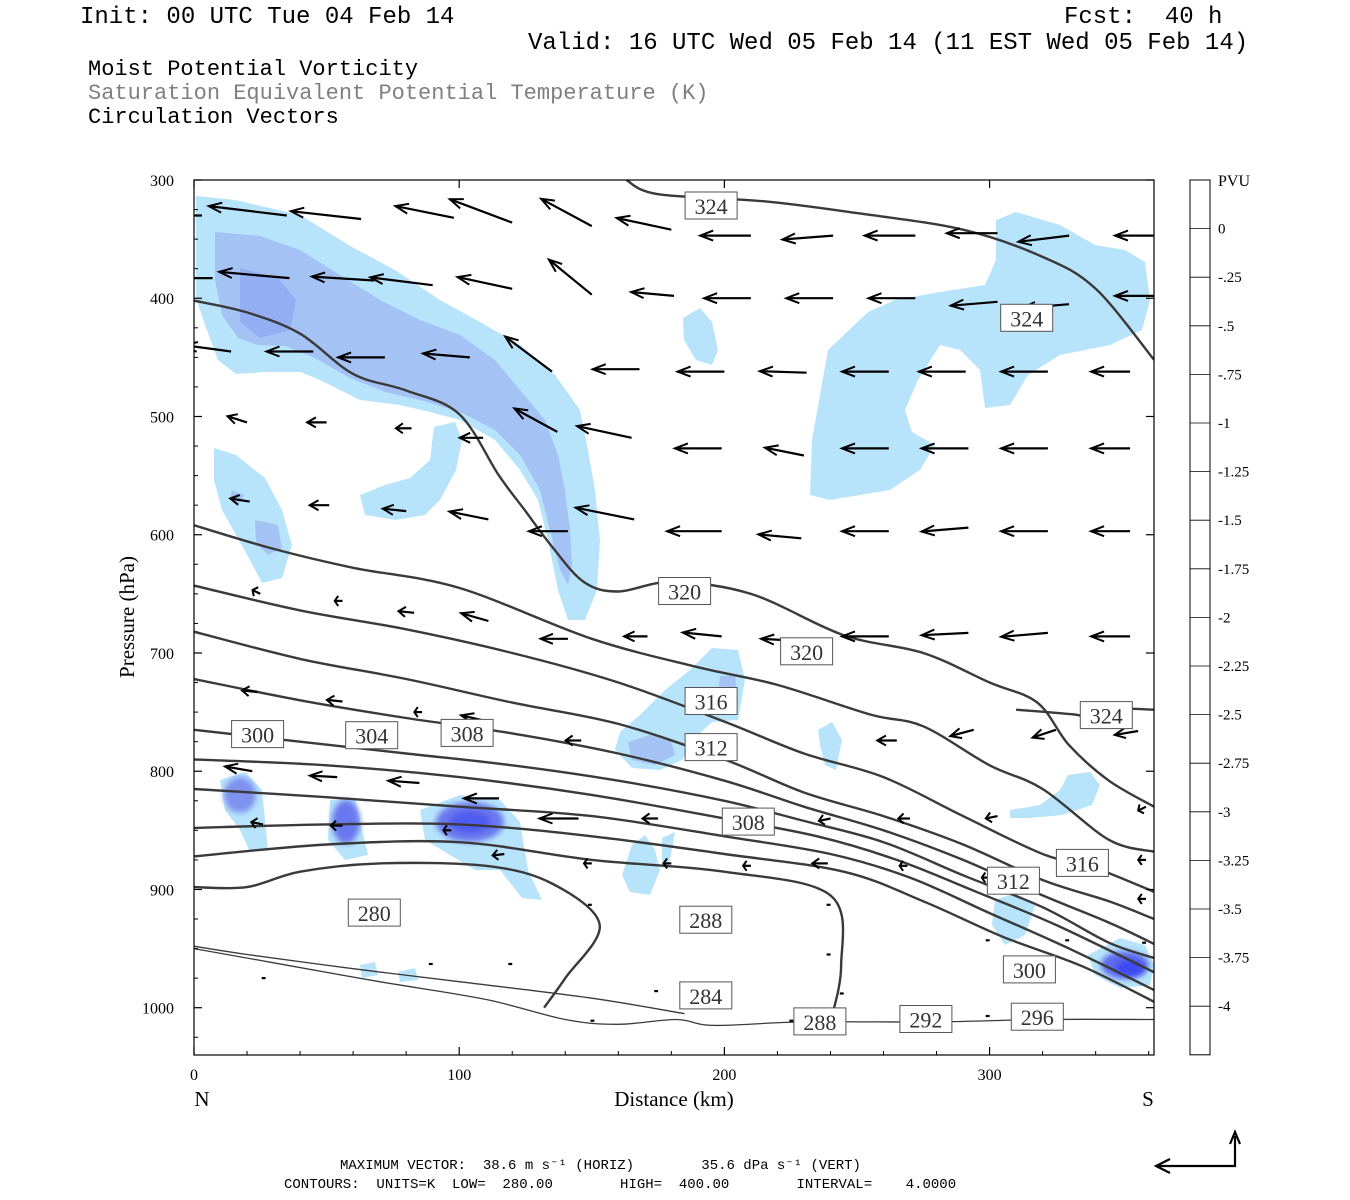 Image resolution: width=1350 pixels, height=1200 pixels. Describe the element at coordinates (162, 417) in the screenshot. I see `y-tick-label: 500` at that location.